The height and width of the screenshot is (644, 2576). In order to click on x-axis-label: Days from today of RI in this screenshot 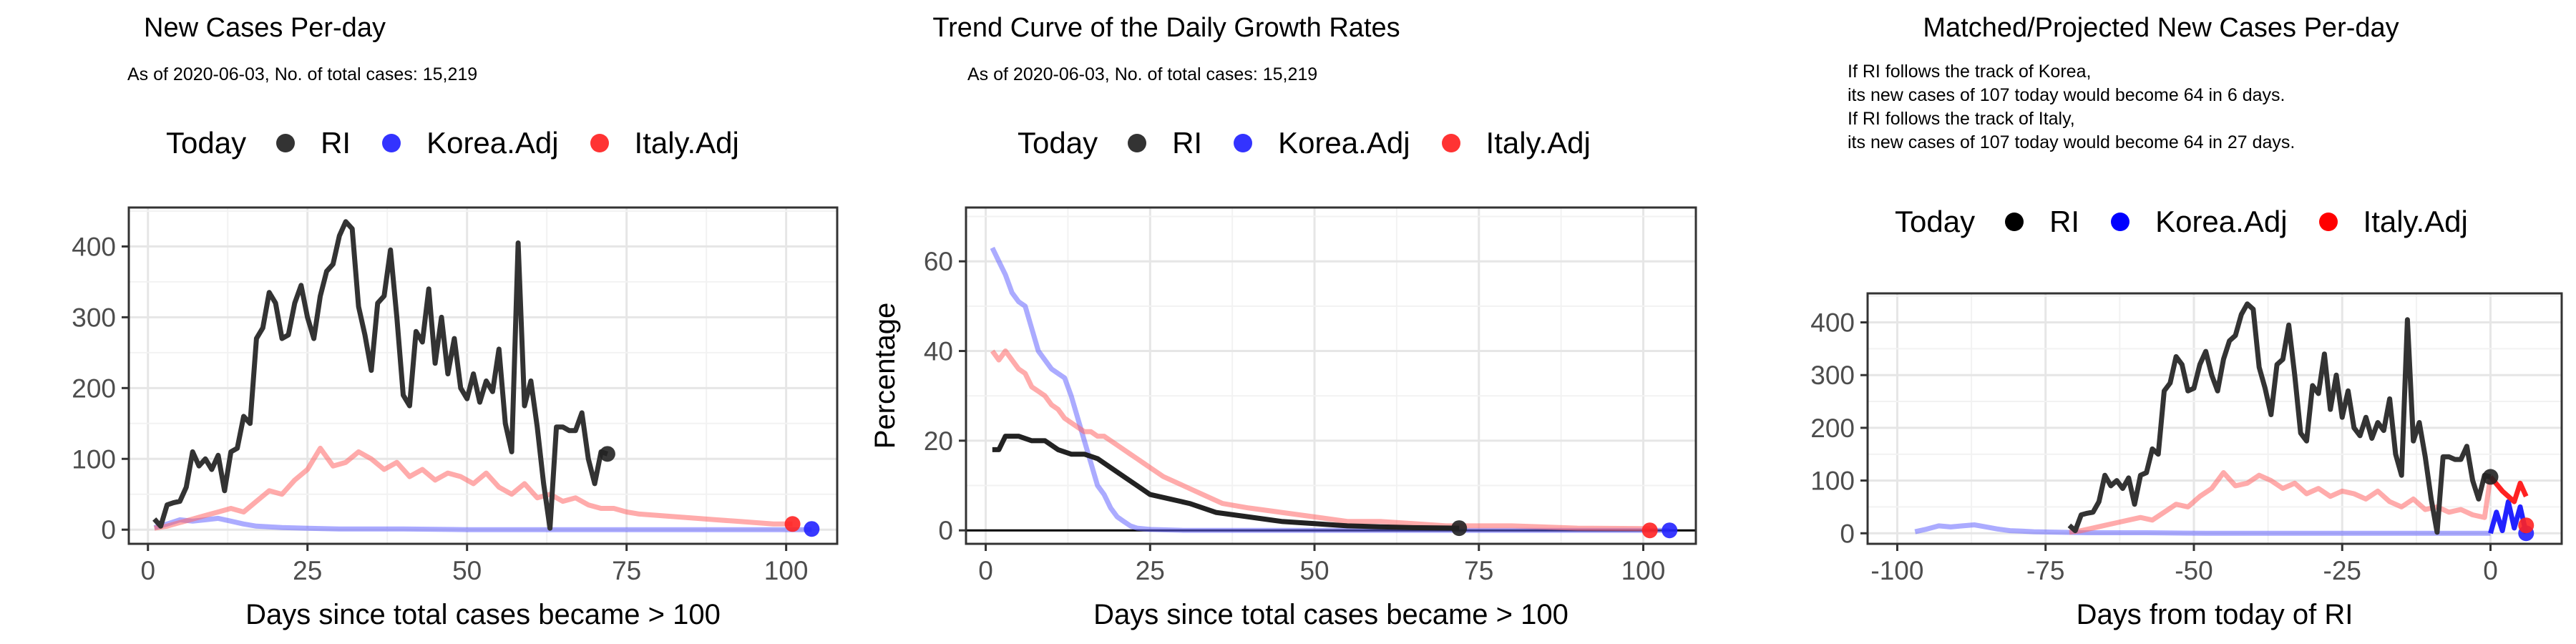, I will do `click(2215, 614)`.